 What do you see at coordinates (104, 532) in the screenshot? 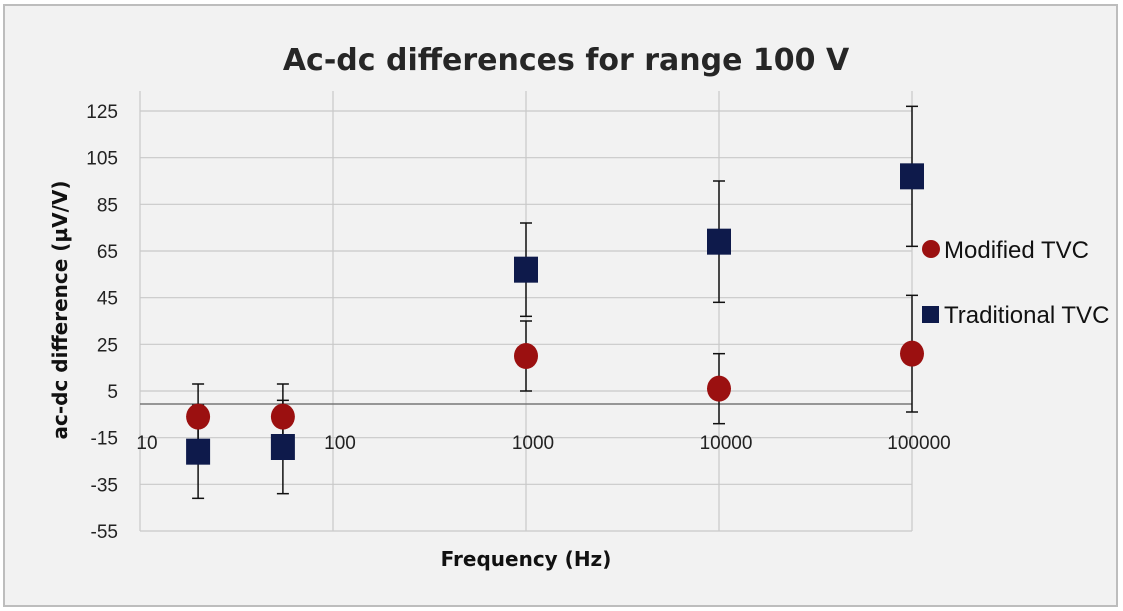
I see `y-tick-label: -55` at bounding box center [104, 532].